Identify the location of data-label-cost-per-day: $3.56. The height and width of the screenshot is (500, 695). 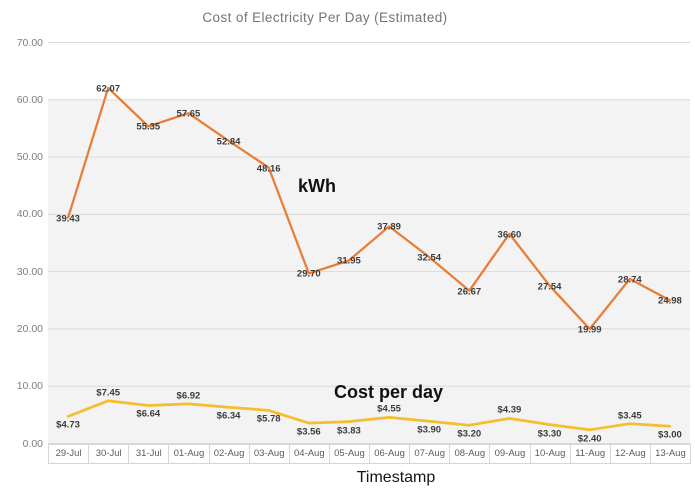
(308, 432).